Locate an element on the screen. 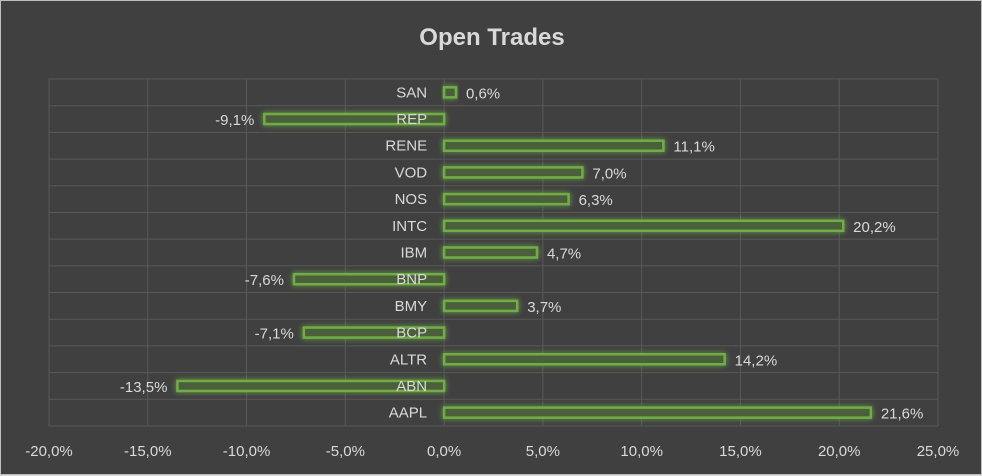 Image resolution: width=982 pixels, height=476 pixels. x-tick-label: 20,0% is located at coordinates (839, 451).